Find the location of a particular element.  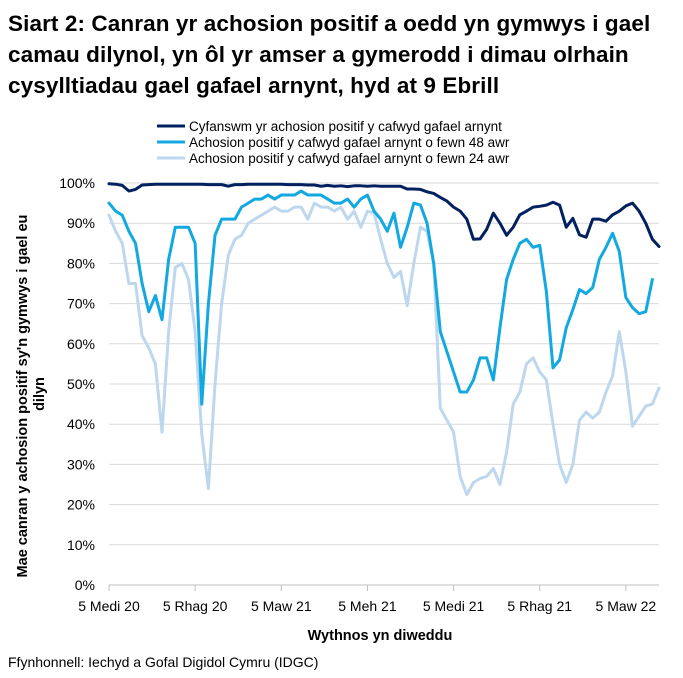

y-tick-label: 70% is located at coordinates (81, 304).